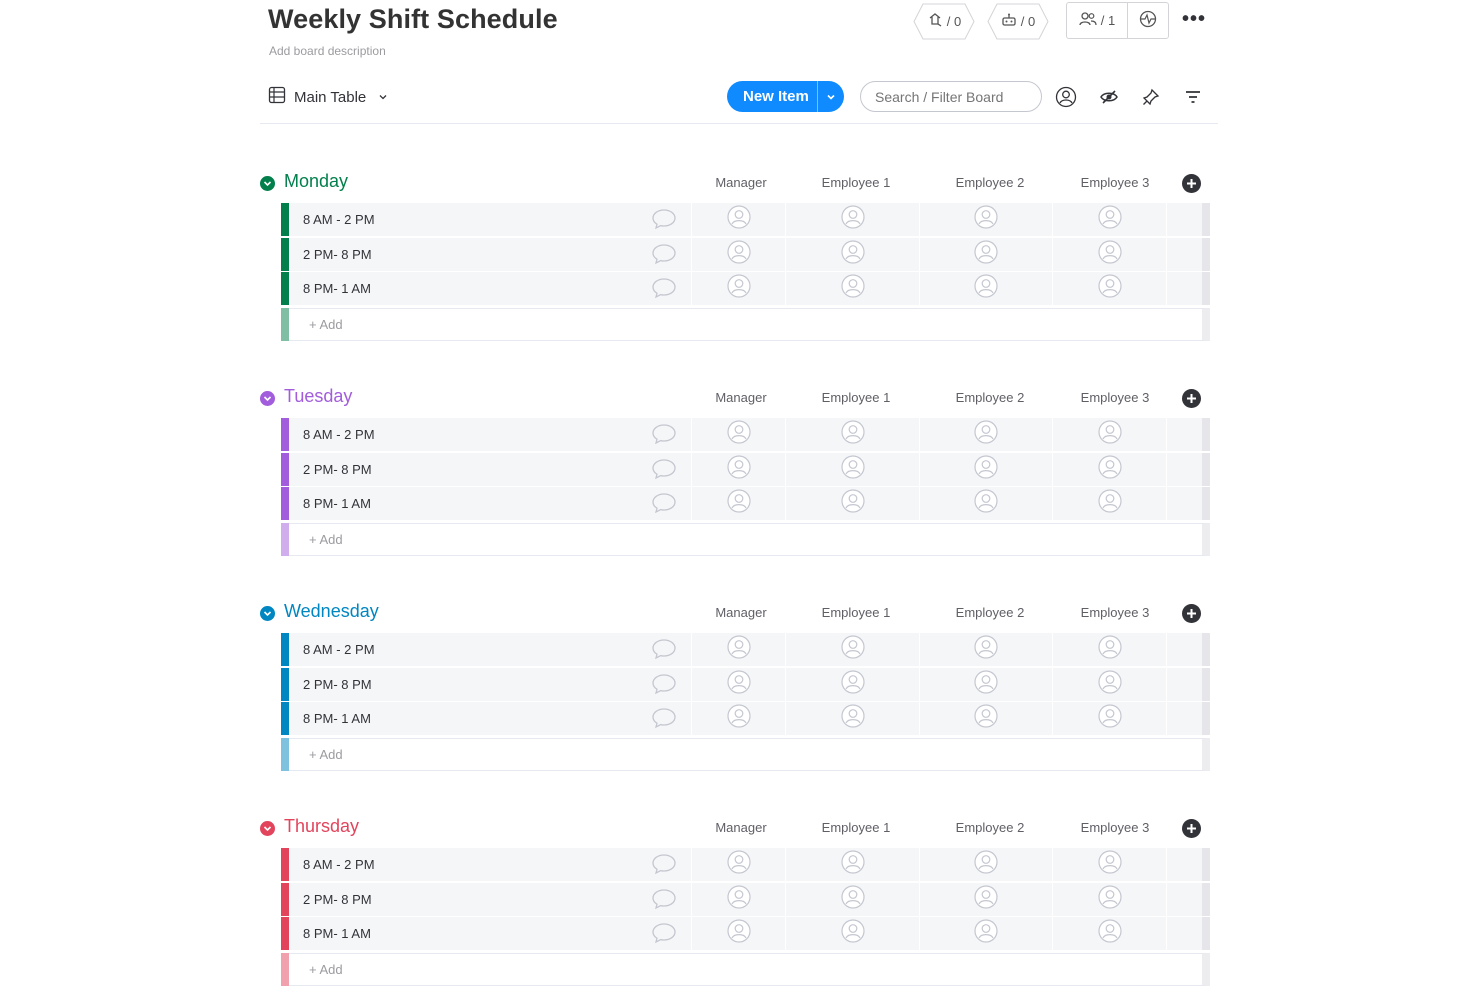  What do you see at coordinates (490, 864) in the screenshot?
I see `item-name-cell: 8 AM - 2 PM` at bounding box center [490, 864].